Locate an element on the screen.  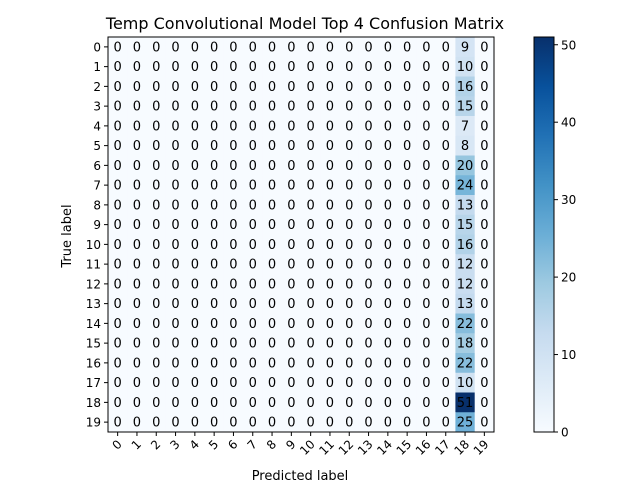
cell-label-18-6: 0 is located at coordinates (233, 403).